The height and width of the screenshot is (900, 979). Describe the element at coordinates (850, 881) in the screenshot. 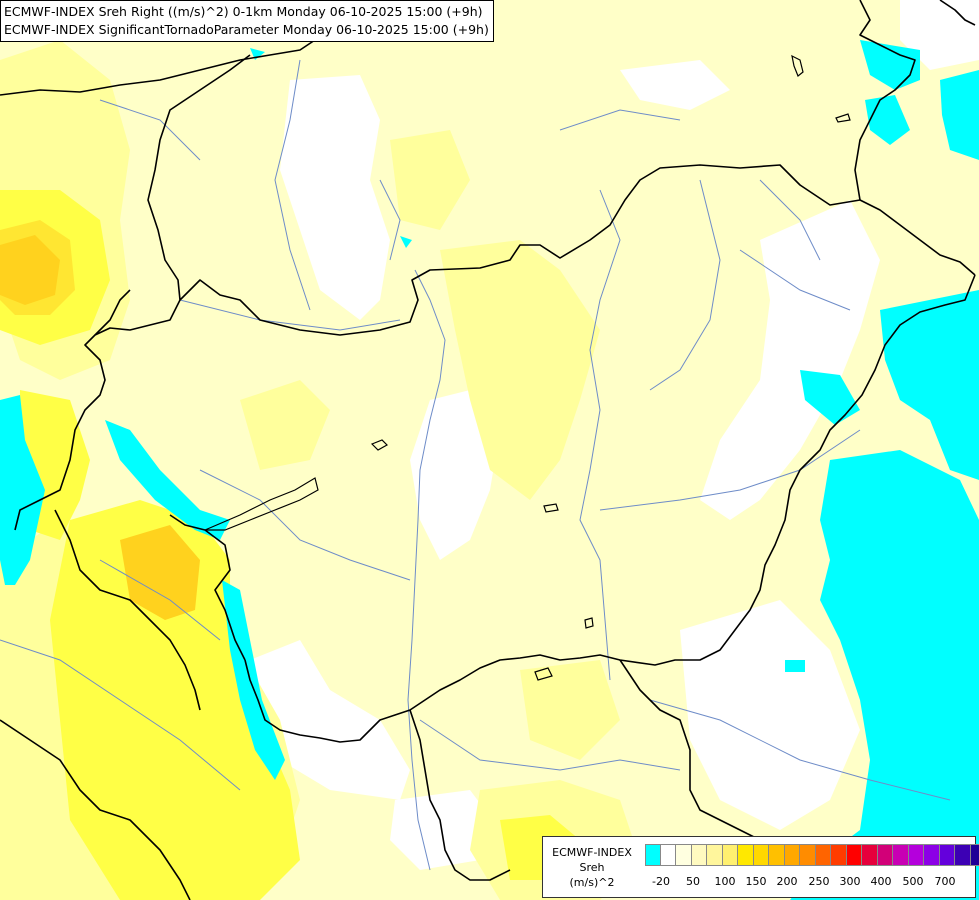

I see `legend-tick-label: 300` at that location.